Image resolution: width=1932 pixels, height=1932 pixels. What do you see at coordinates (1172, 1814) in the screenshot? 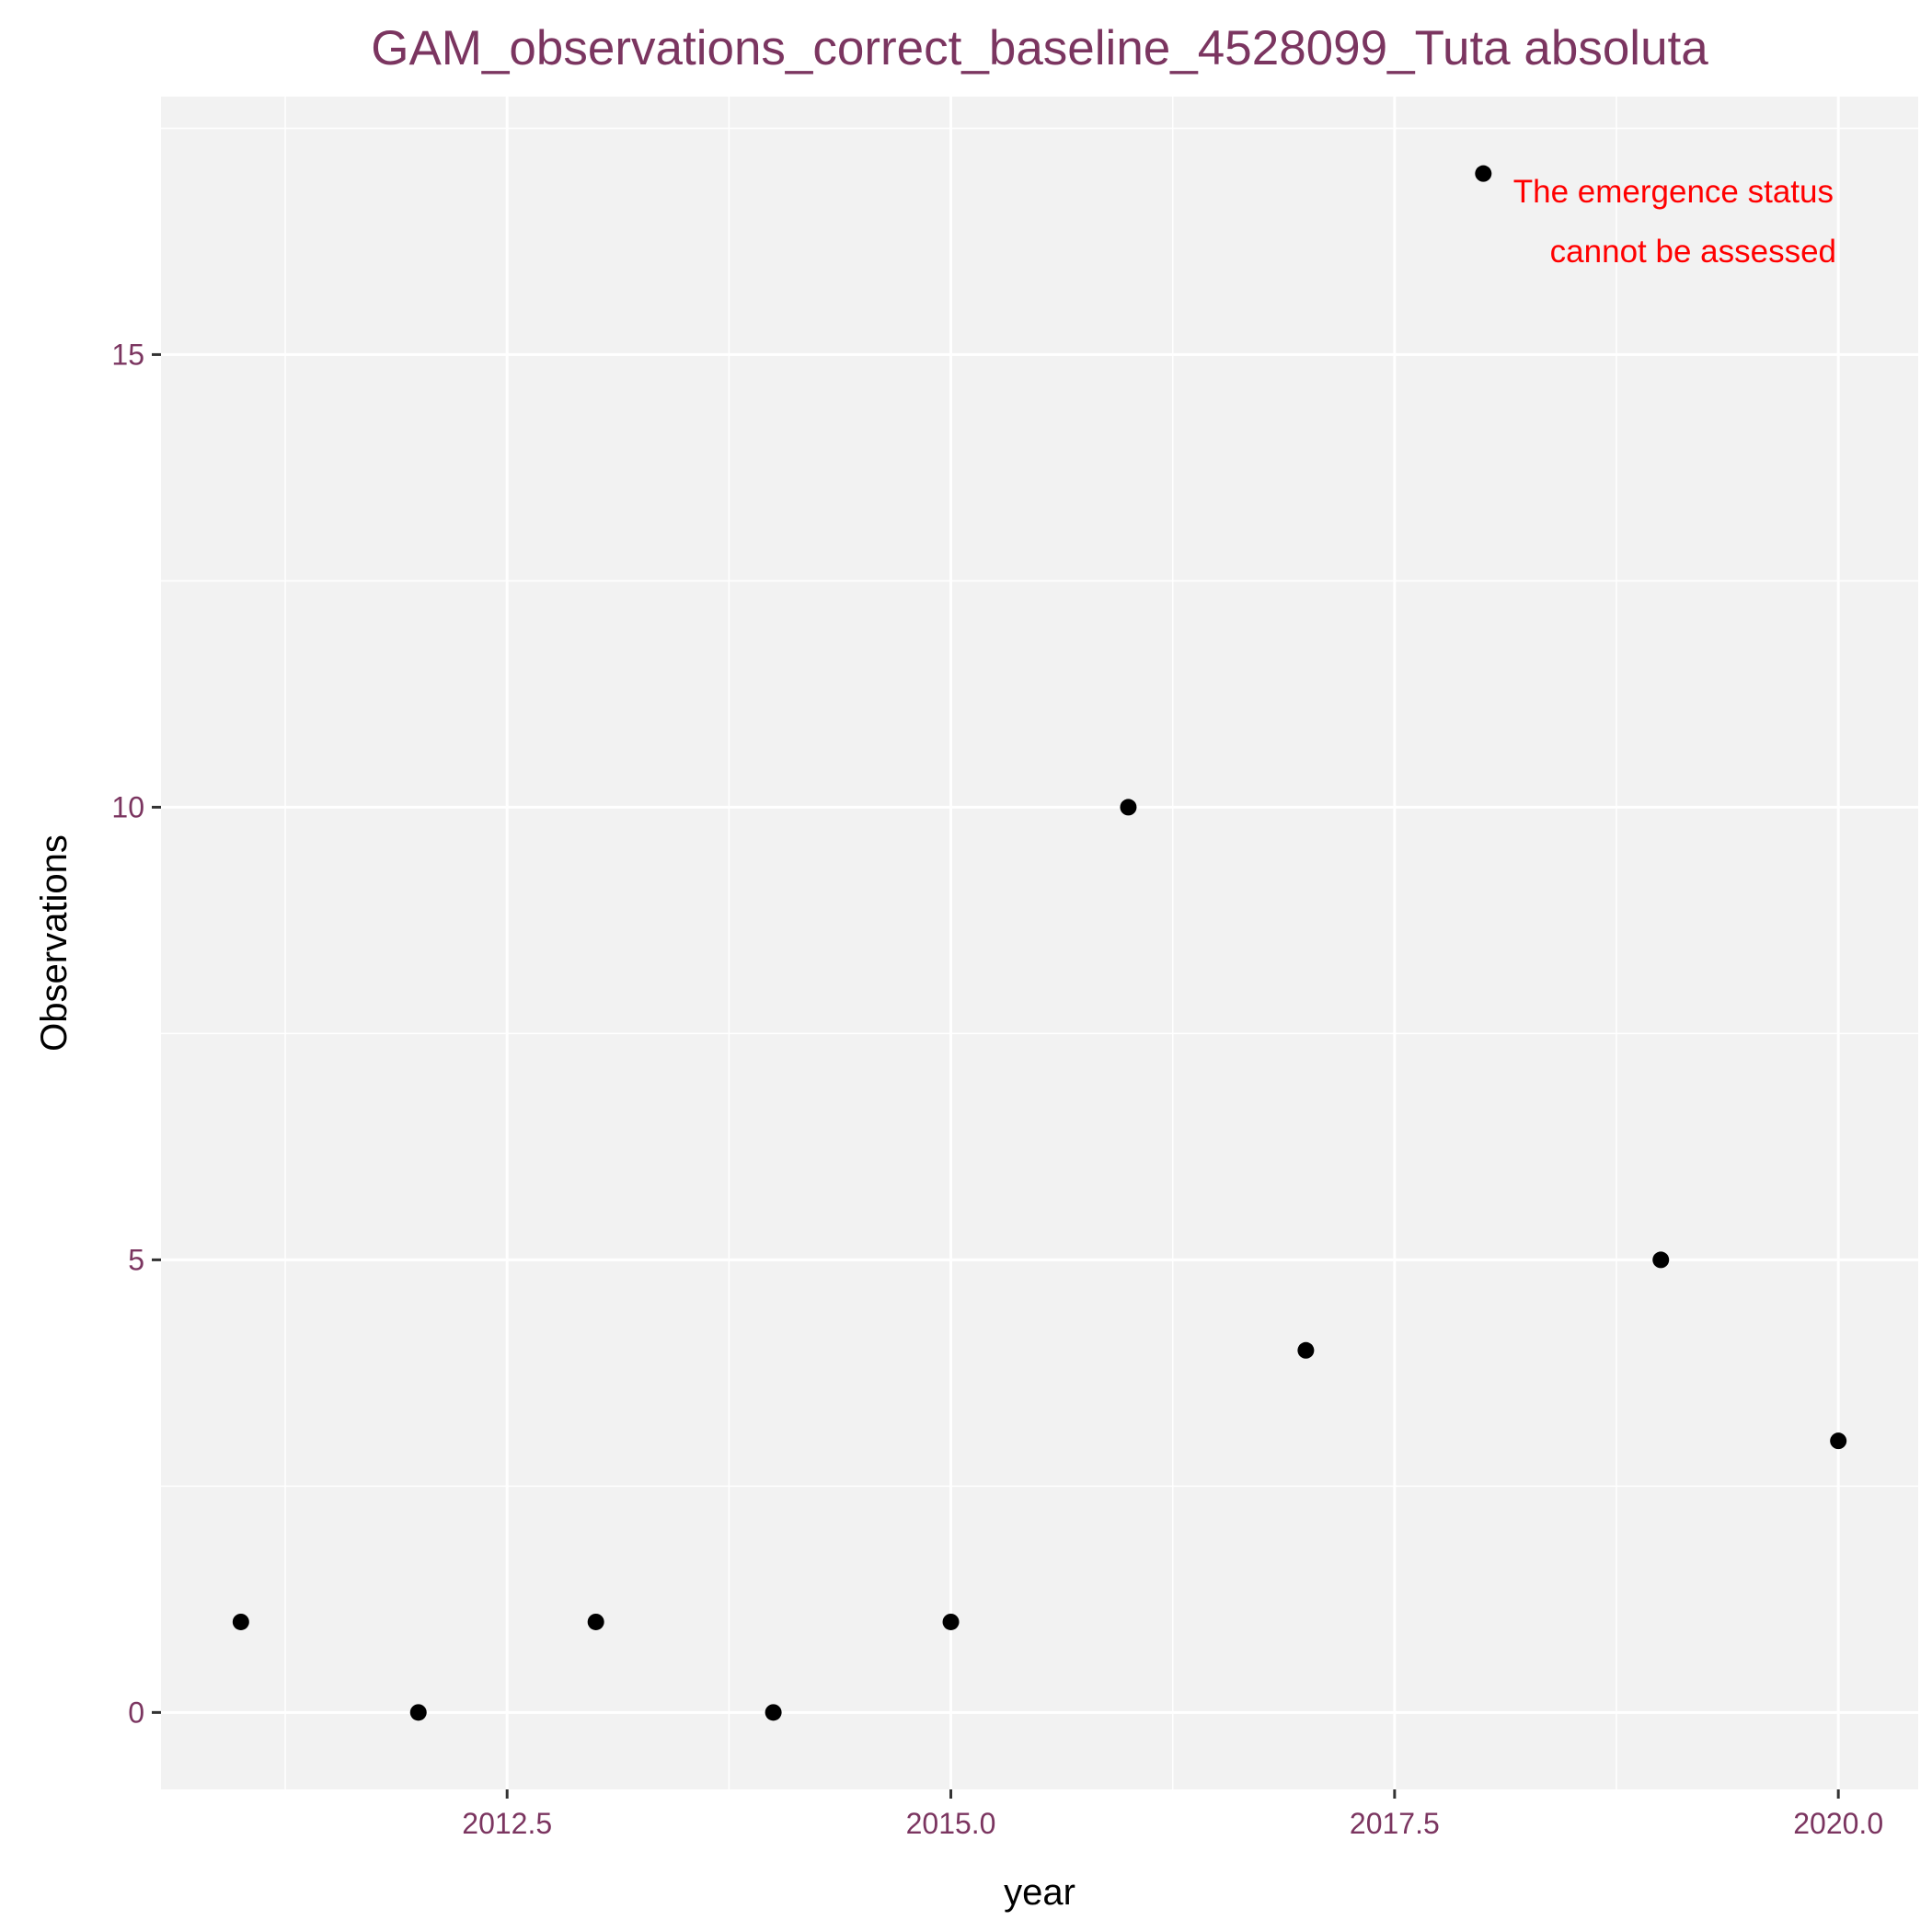
I see `x-axis: 2012.5 2015.0 2017.5 2020.0` at bounding box center [1172, 1814].